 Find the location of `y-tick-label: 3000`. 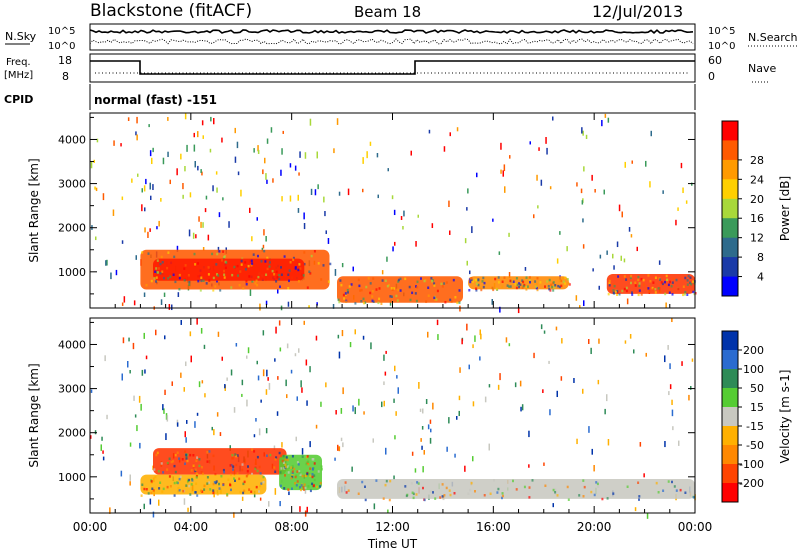

y-tick-label: 3000 is located at coordinates (72, 184).